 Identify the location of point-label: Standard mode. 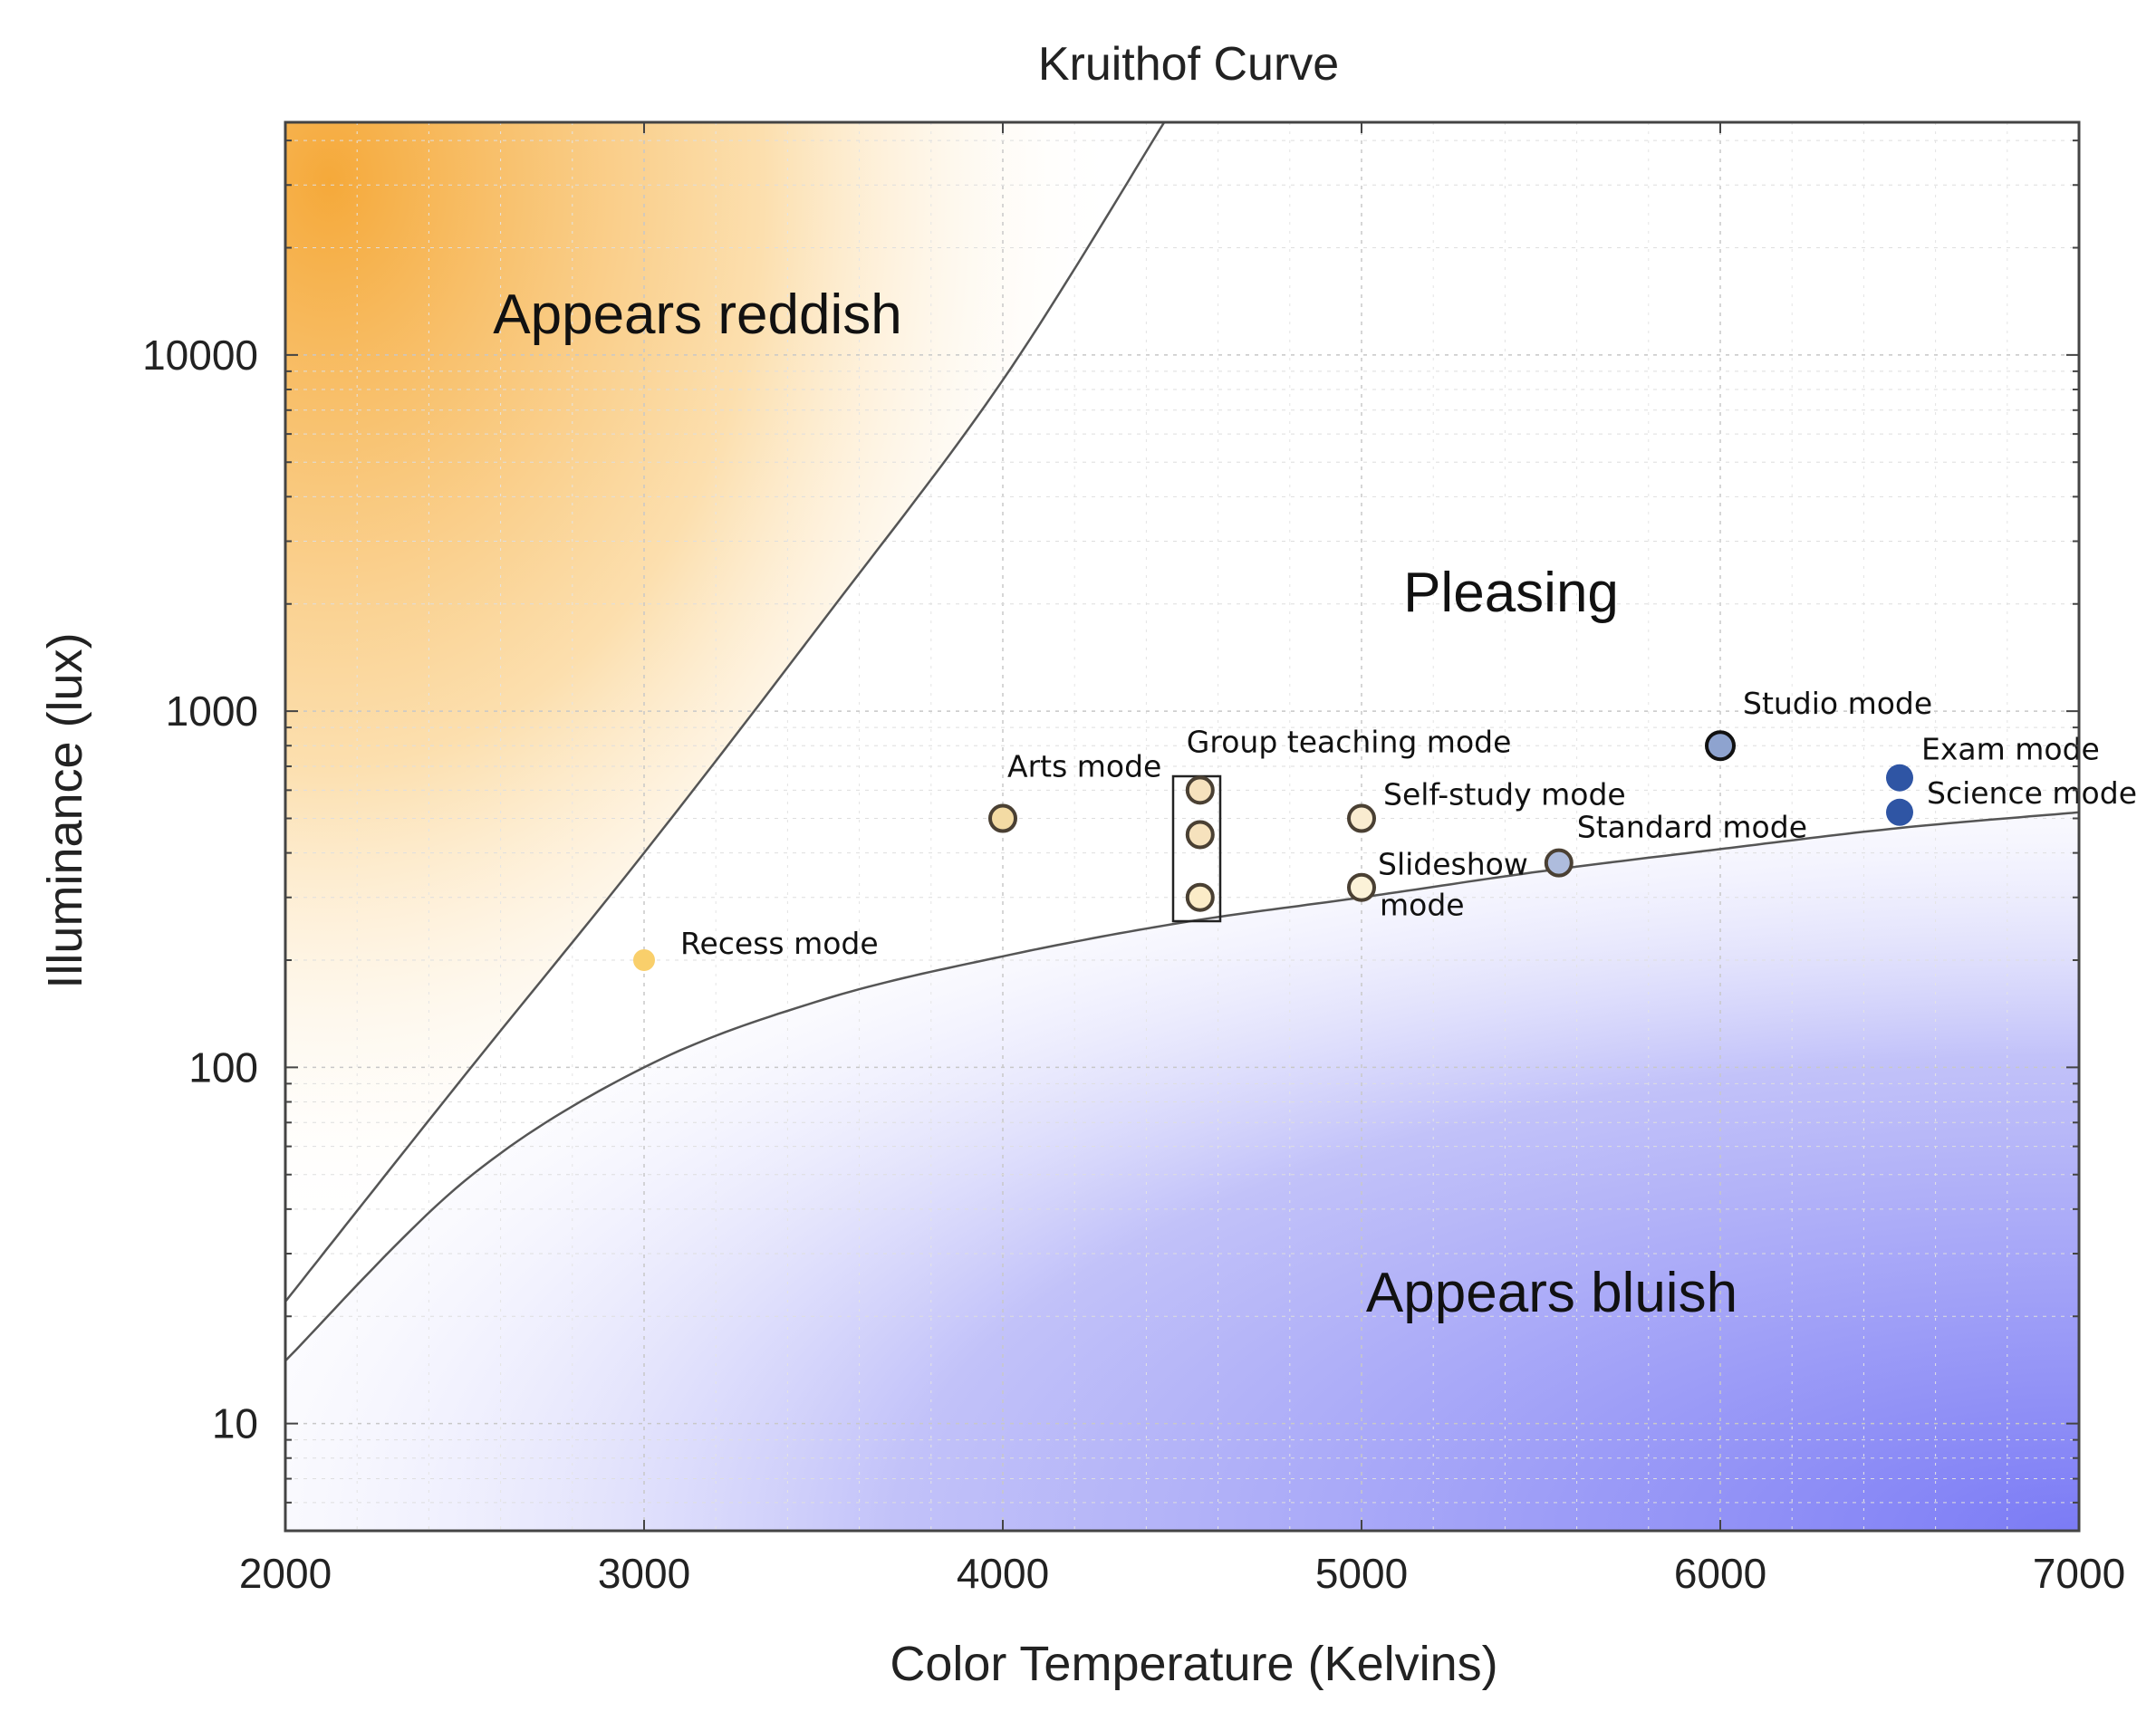
(1692, 827).